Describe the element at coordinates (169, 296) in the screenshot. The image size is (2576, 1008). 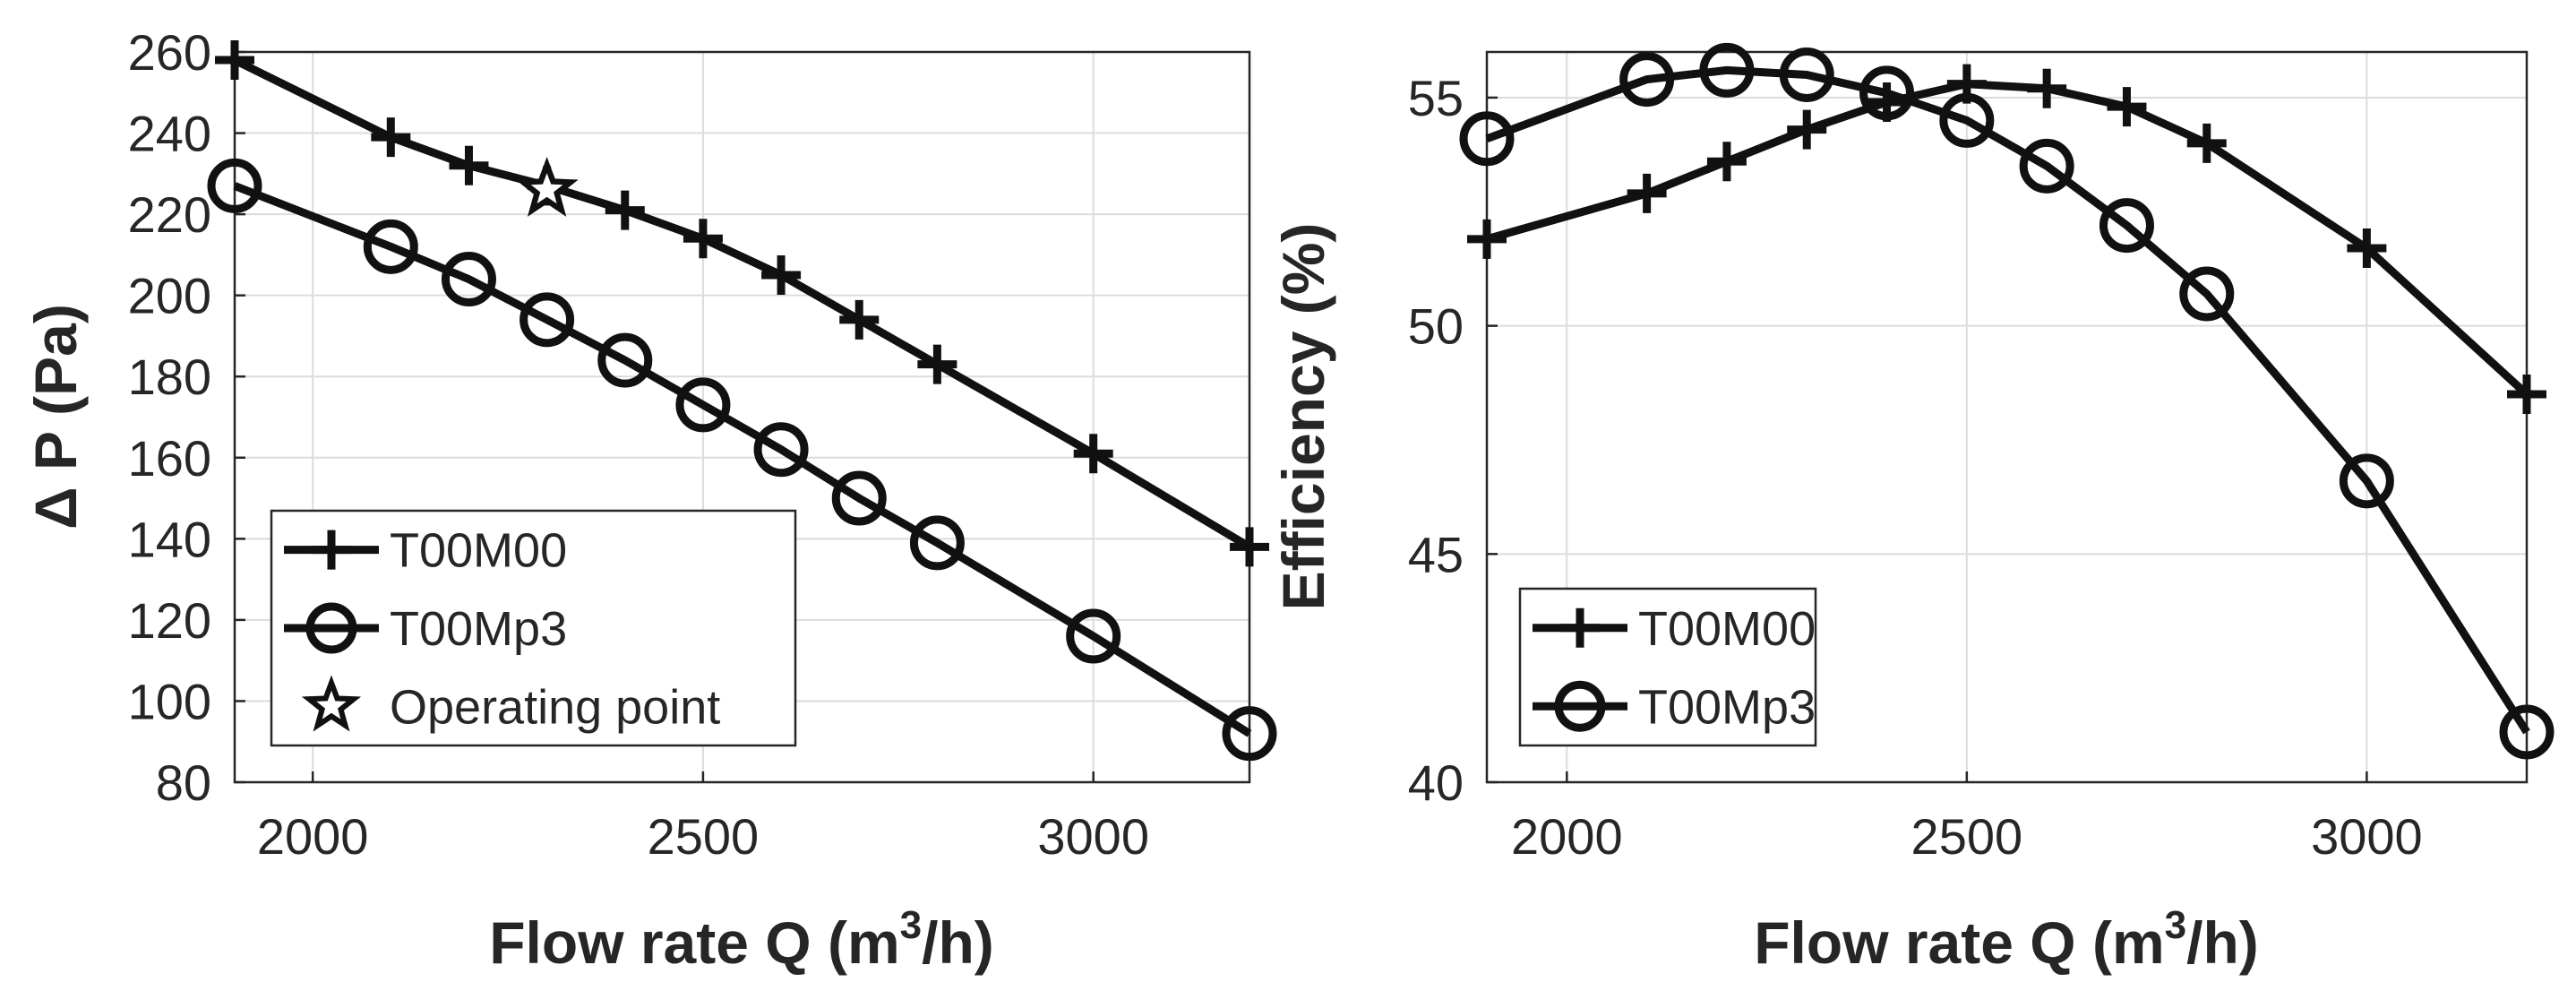
I see `y-tick-label: 200` at that location.